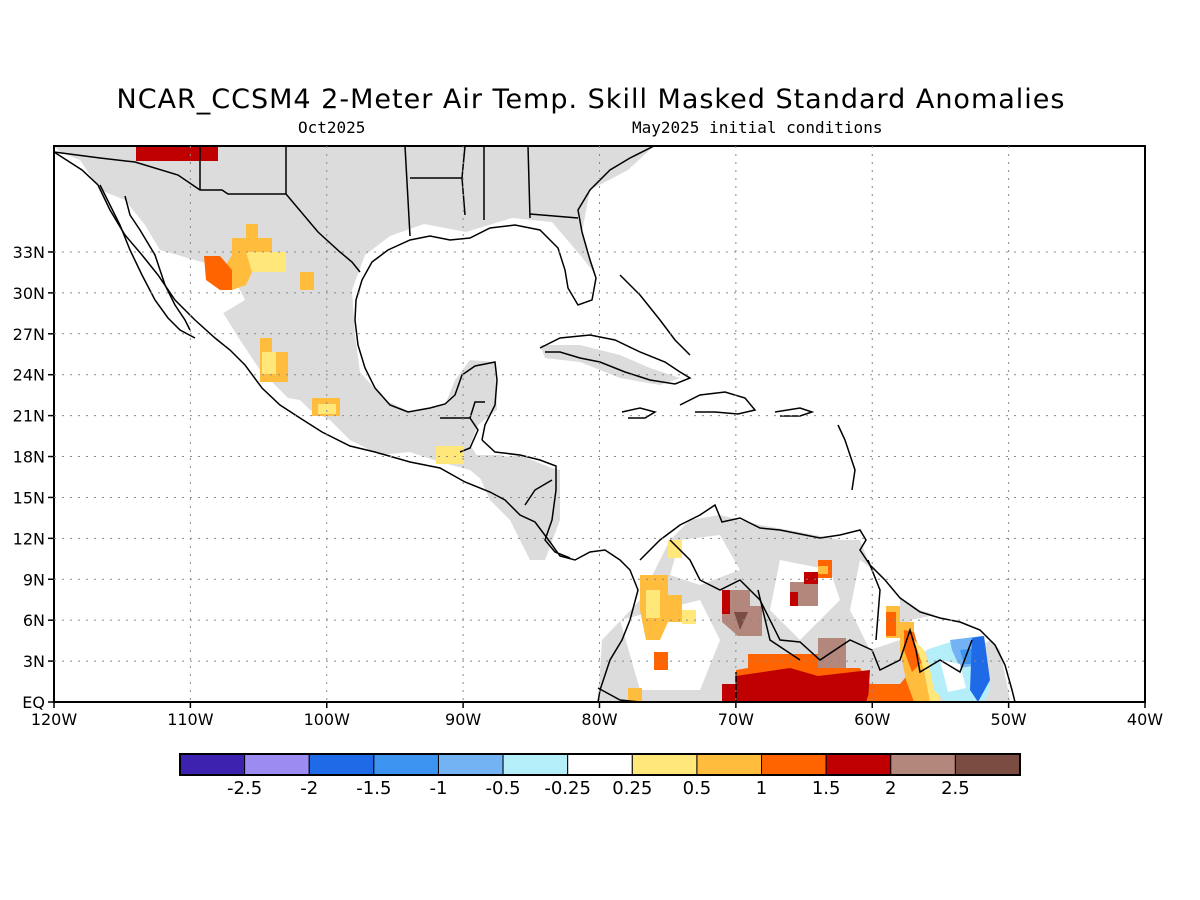 The height and width of the screenshot is (900, 1200). What do you see at coordinates (955, 788) in the screenshot?
I see `colorbar-label: 2.5` at bounding box center [955, 788].